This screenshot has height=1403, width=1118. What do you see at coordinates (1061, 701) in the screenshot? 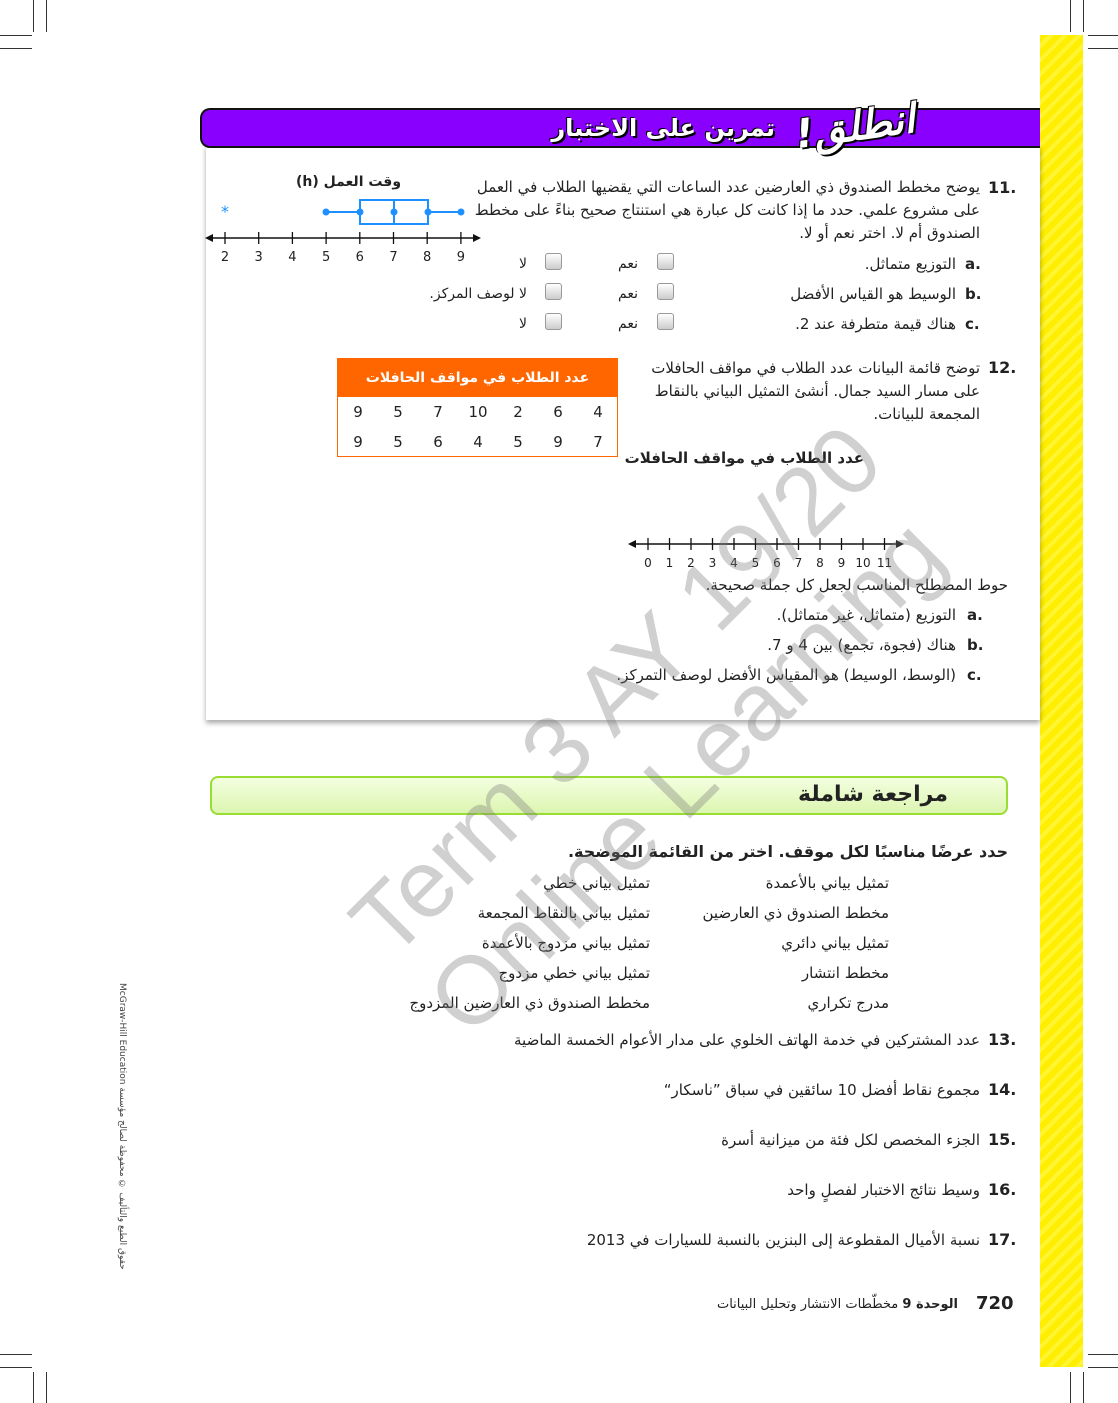
I see `edge-stripe` at bounding box center [1061, 701].